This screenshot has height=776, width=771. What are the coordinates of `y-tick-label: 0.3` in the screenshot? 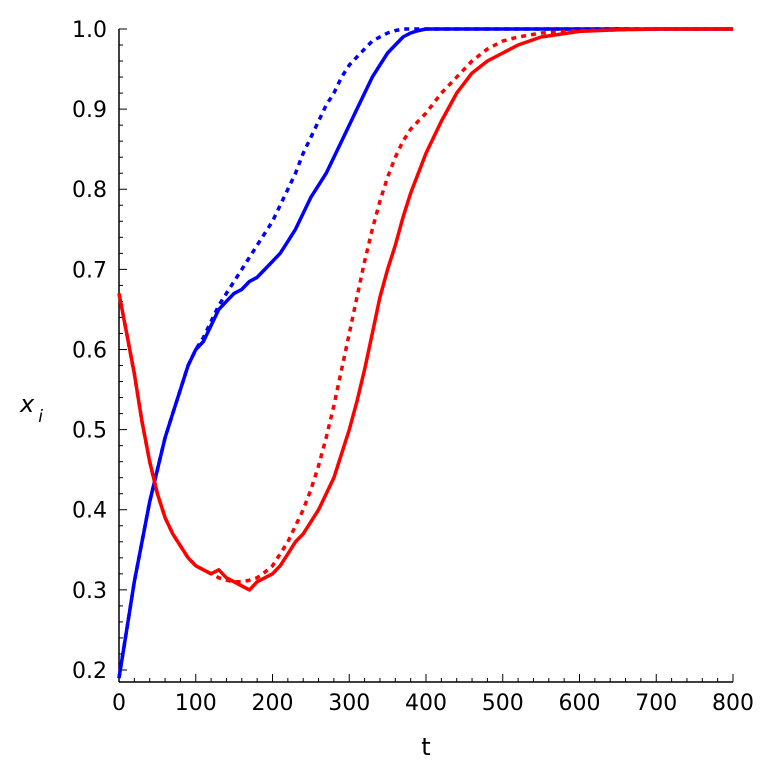 It's located at (89, 591).